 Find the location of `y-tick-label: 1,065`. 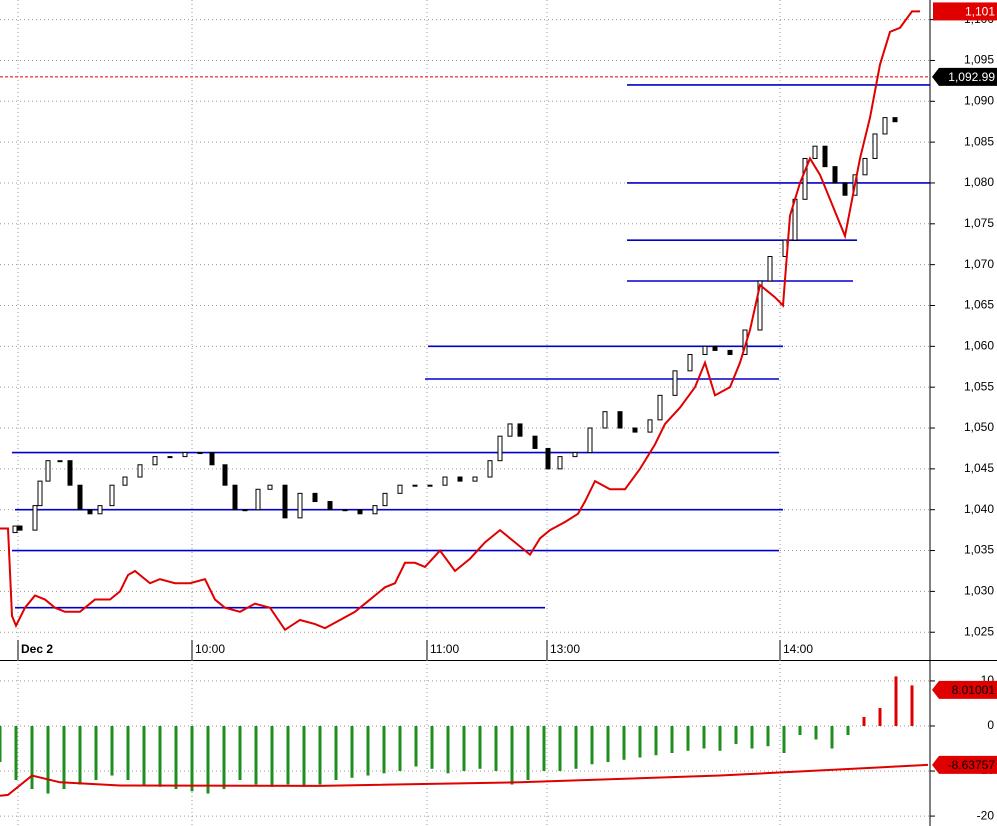

y-tick-label: 1,065 is located at coordinates (979, 305).